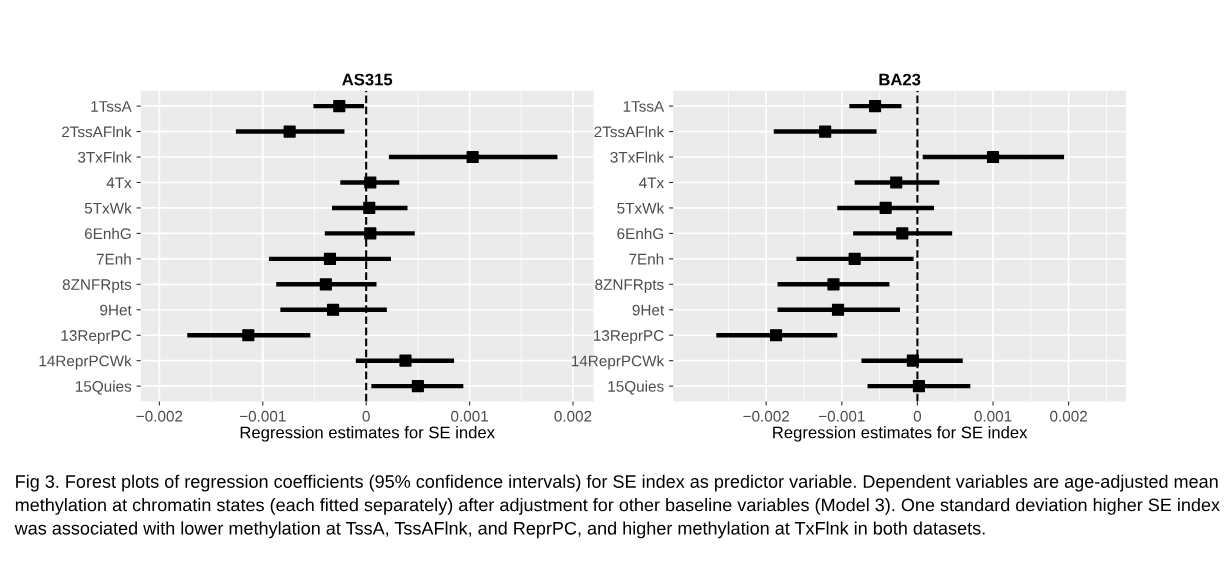  What do you see at coordinates (900, 79) in the screenshot?
I see `chart-title: BA23` at bounding box center [900, 79].